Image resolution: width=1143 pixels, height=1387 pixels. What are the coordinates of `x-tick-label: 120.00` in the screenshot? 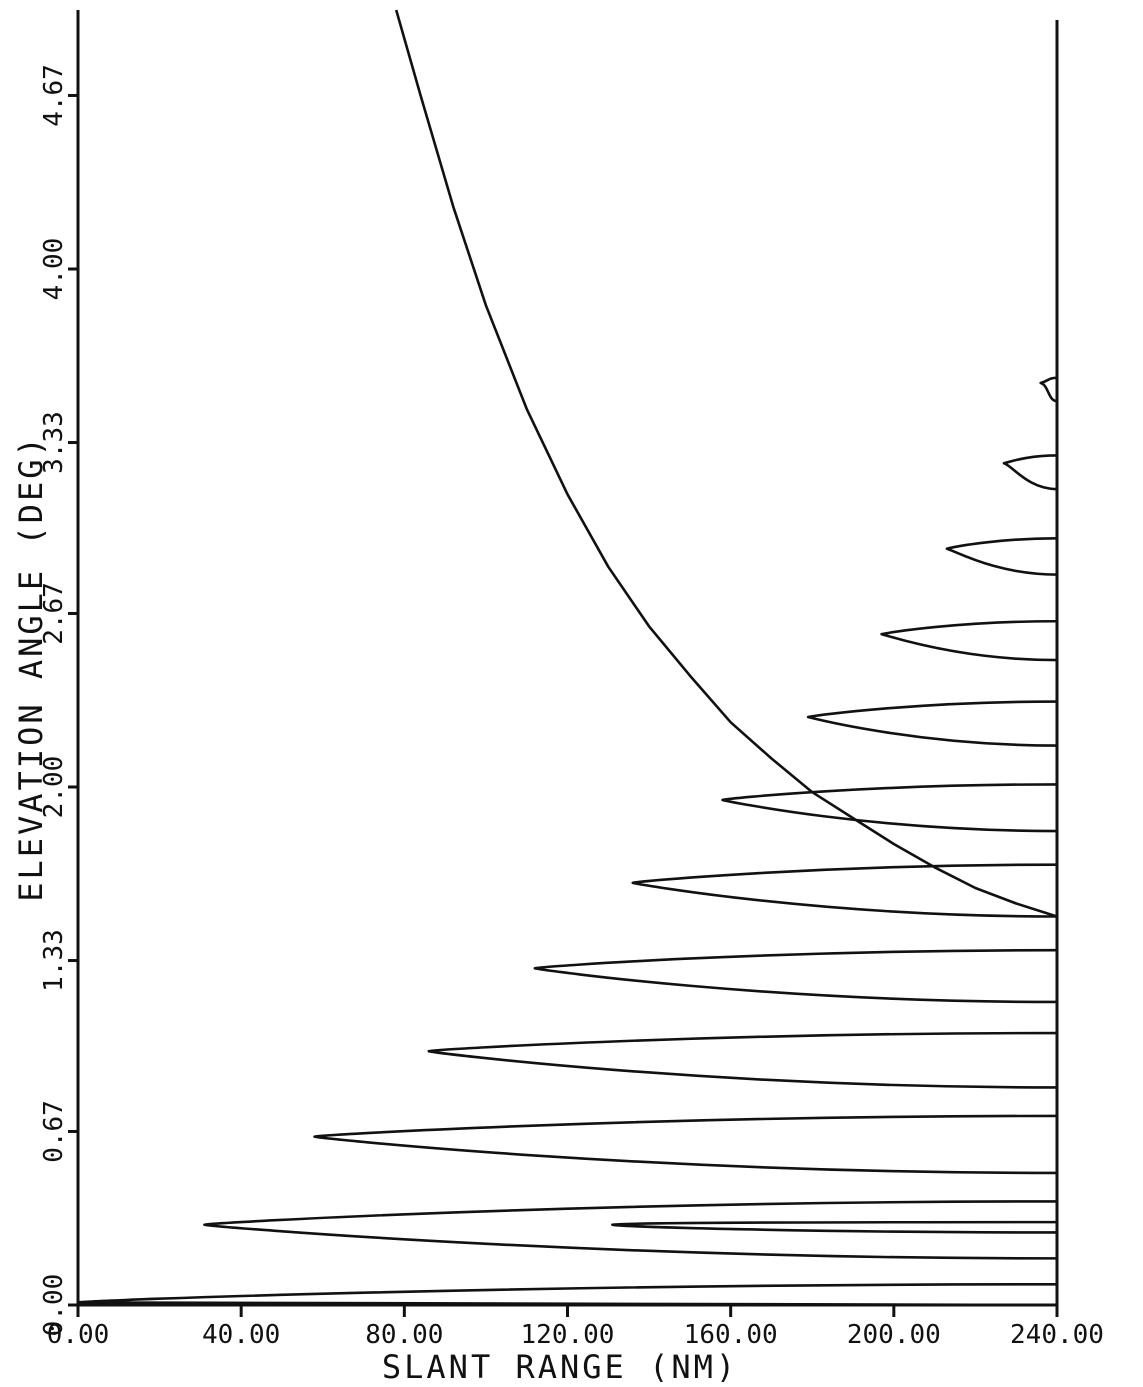 It's located at (568, 1335).